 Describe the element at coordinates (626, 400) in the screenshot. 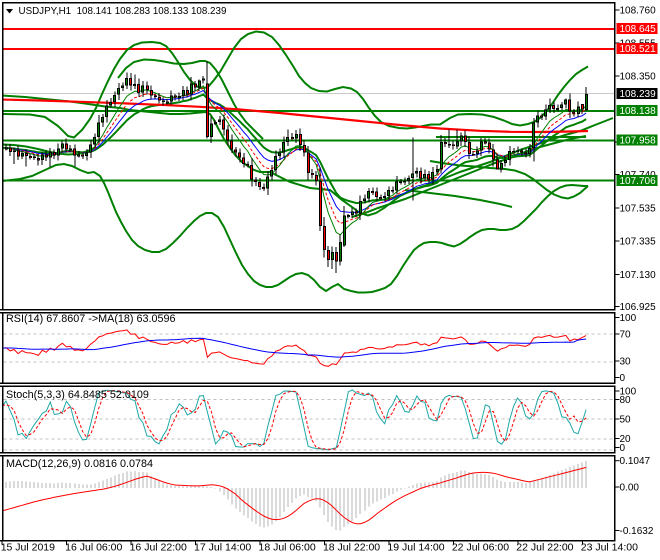

I see `svg-text: 80` at that location.